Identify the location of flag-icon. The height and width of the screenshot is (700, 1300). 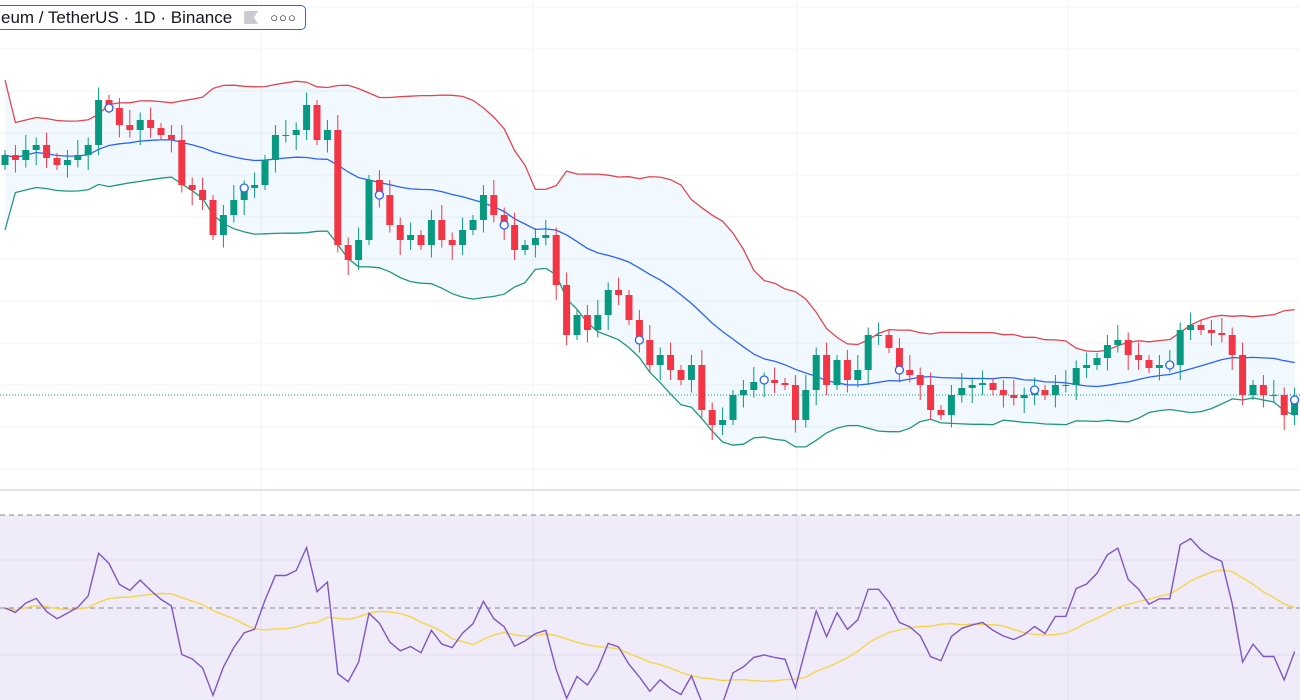
(251, 17).